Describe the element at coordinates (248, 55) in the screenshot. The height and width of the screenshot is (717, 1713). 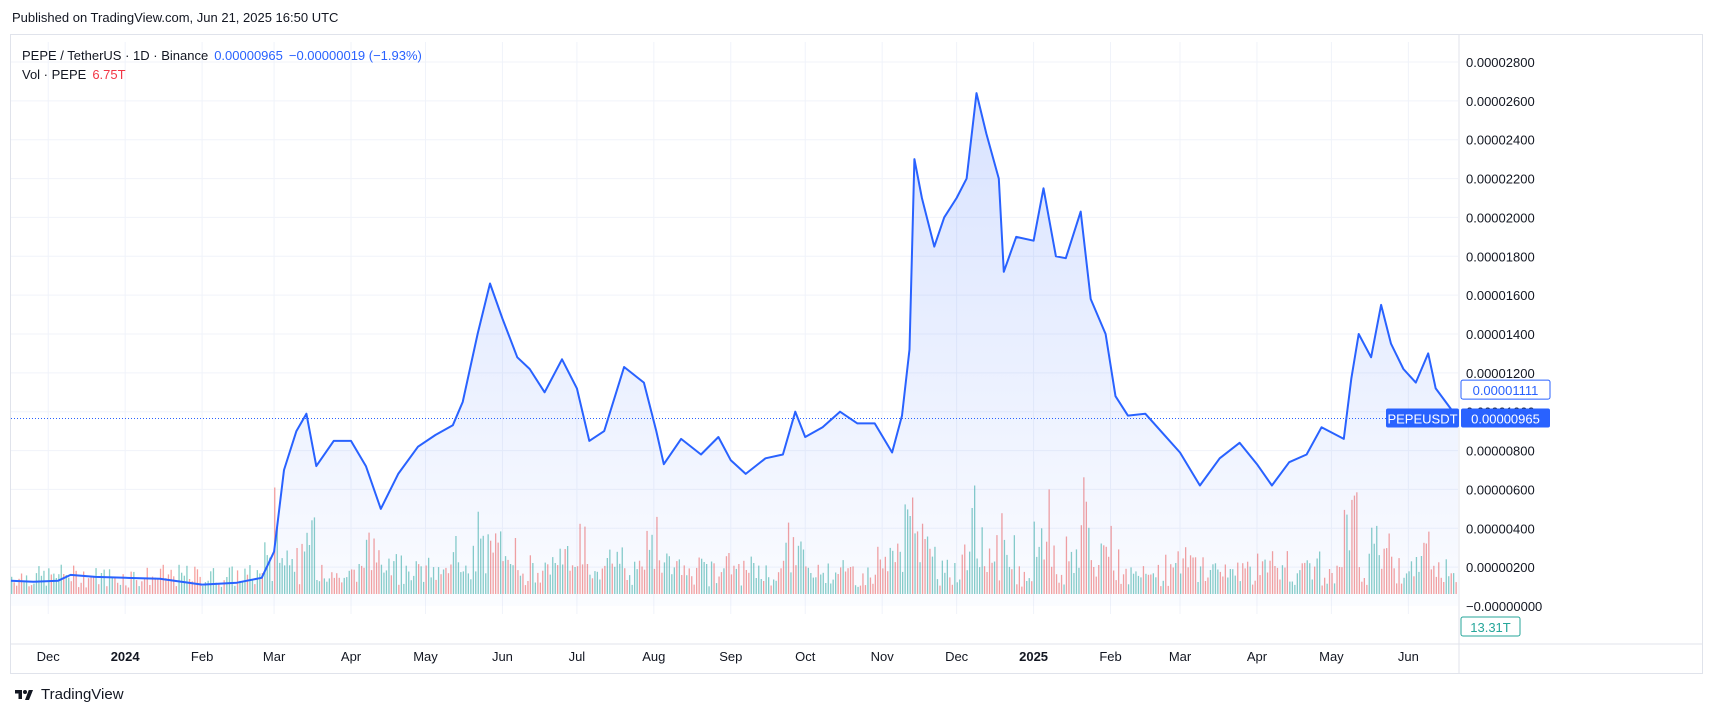
I see `legend-last: 0.00000965` at that location.